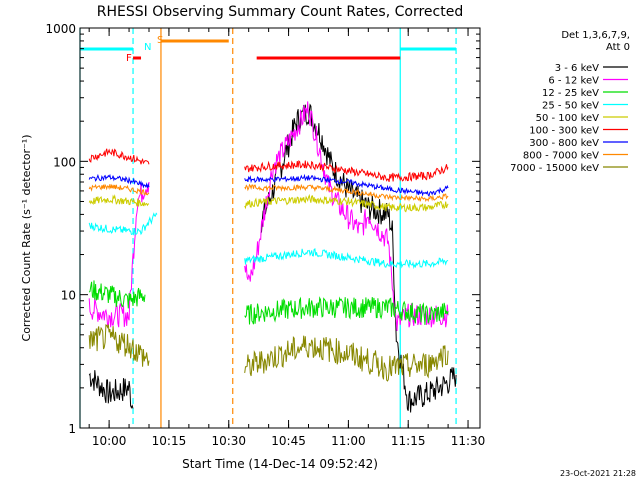 The image size is (640, 480). Describe the element at coordinates (564, 131) in the screenshot. I see `legend-label-5: 100 - 300 keV` at that location.